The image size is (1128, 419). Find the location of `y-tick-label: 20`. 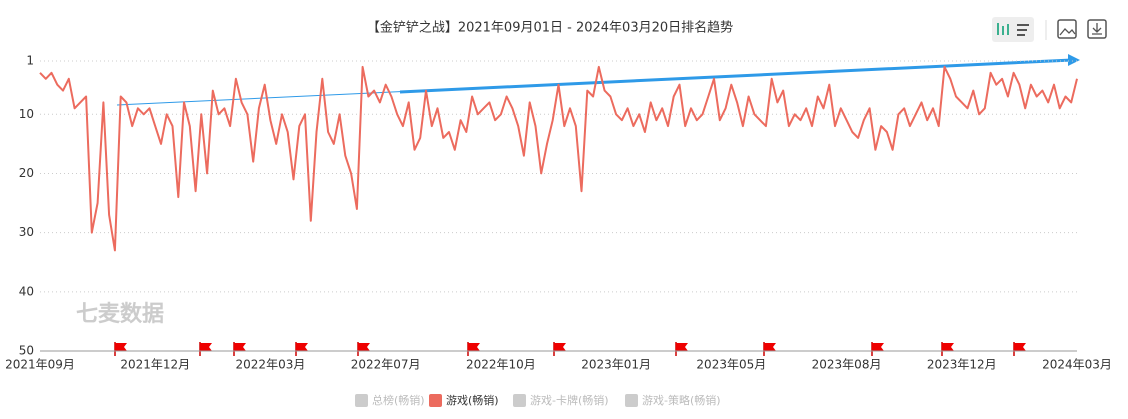

y-tick-label: 20 is located at coordinates (26, 173).